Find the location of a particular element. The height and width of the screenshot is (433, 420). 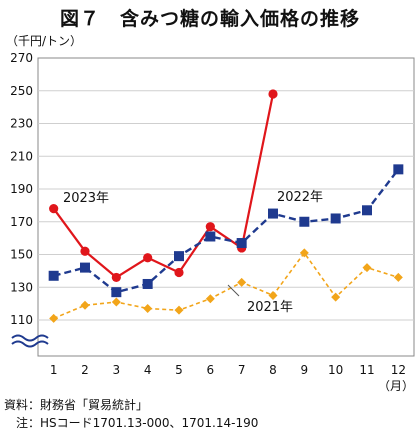

x-tick-label: 12 is located at coordinates (398, 370).